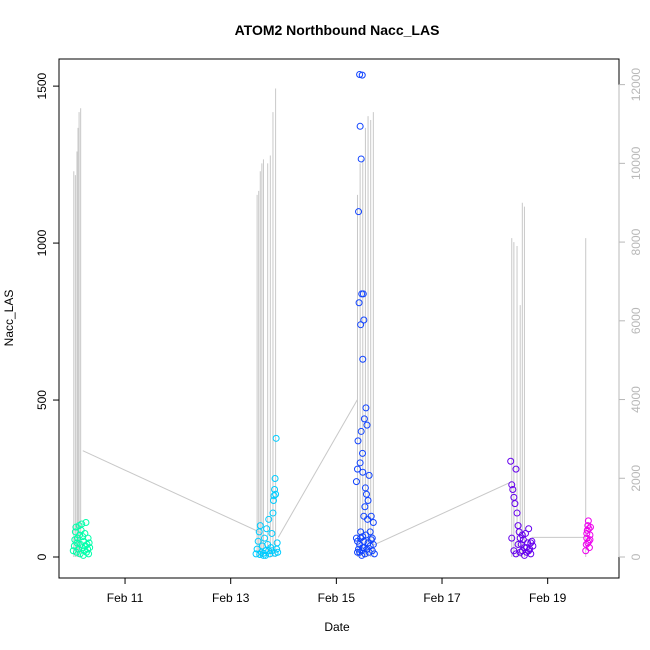 This screenshot has width=650, height=650. I want to click on chart-title: ATOM2 Northbound Nacc_LAS, so click(337, 30).